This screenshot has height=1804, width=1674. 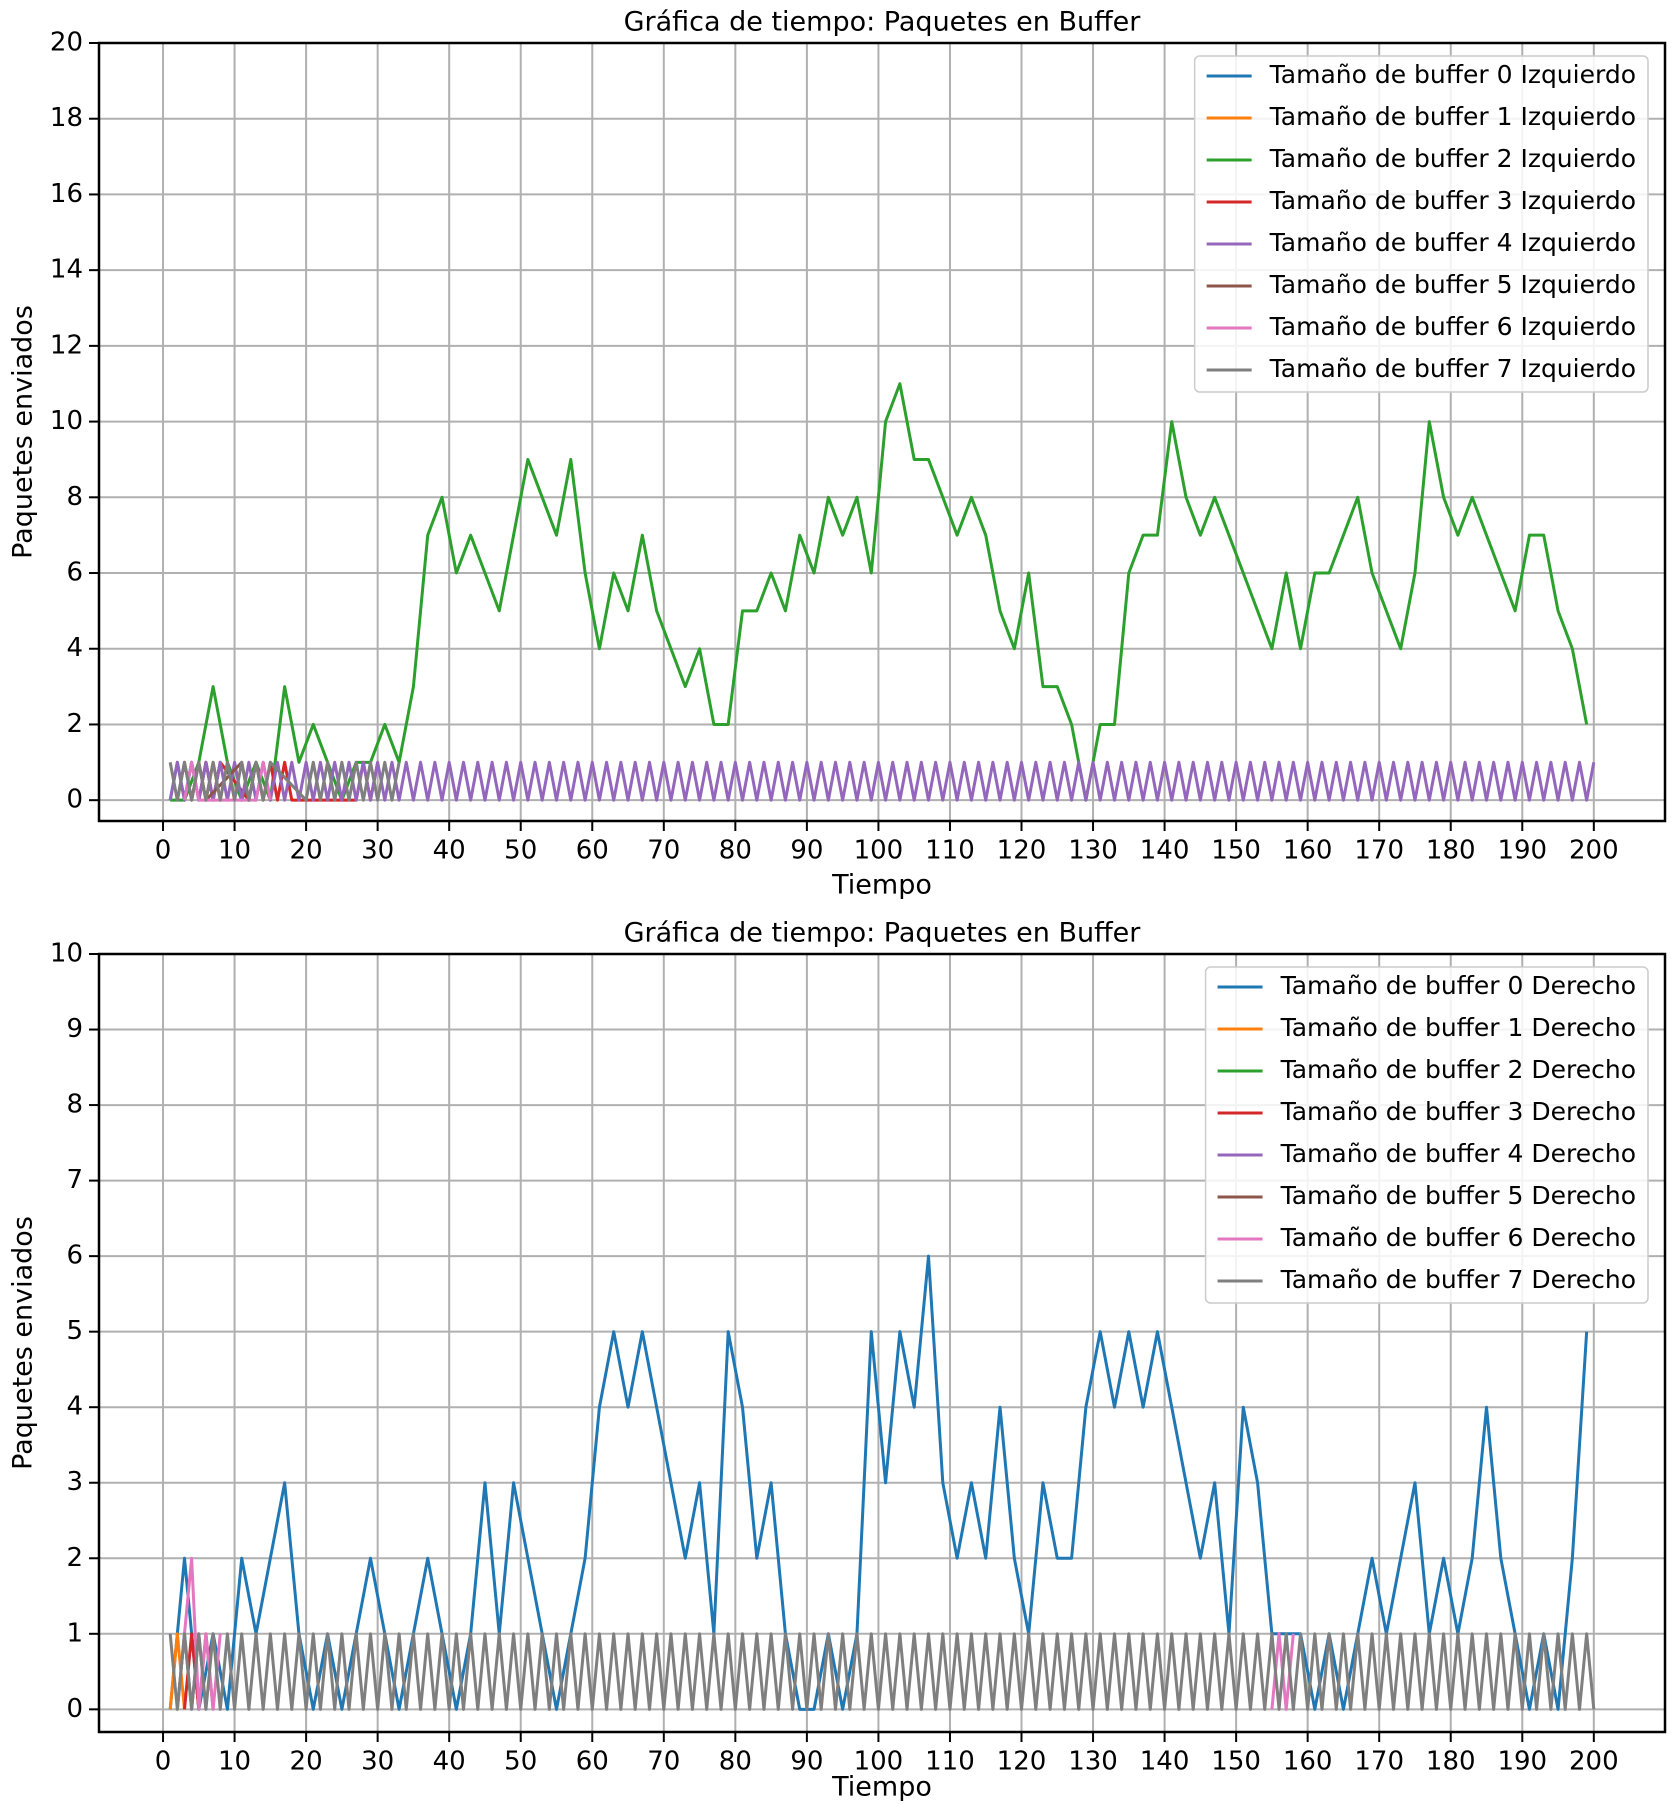 I want to click on legend-label: Tamaño de buffer 7 Derecho, so click(x=1458, y=1279).